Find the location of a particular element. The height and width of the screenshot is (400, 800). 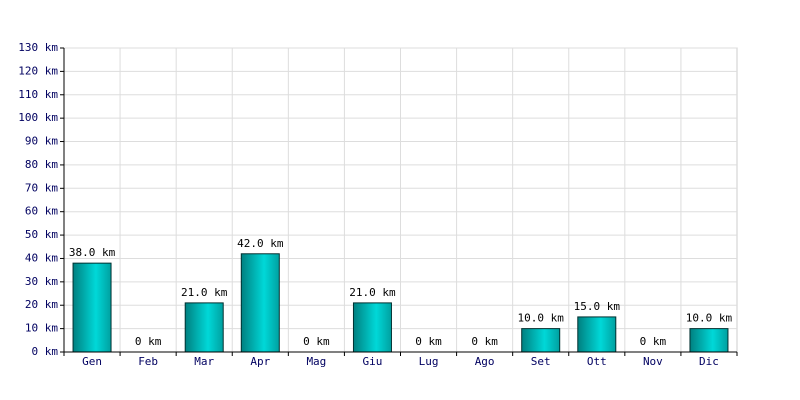

x-tick-label: Mar is located at coordinates (204, 361).